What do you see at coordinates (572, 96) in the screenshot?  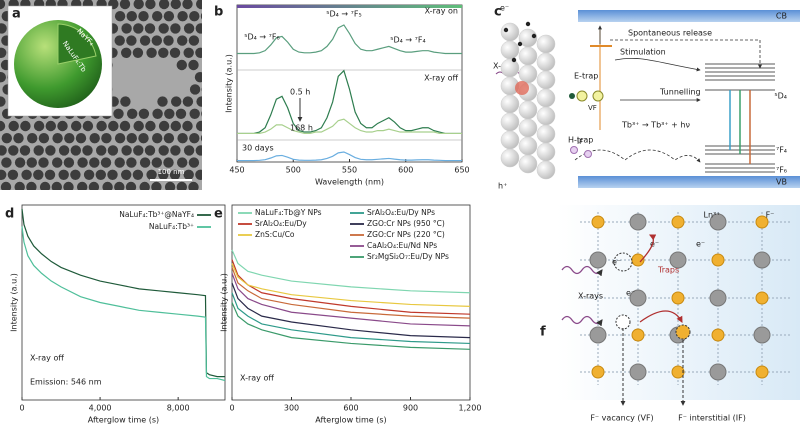 I see `tb-ion` at bounding box center [572, 96].